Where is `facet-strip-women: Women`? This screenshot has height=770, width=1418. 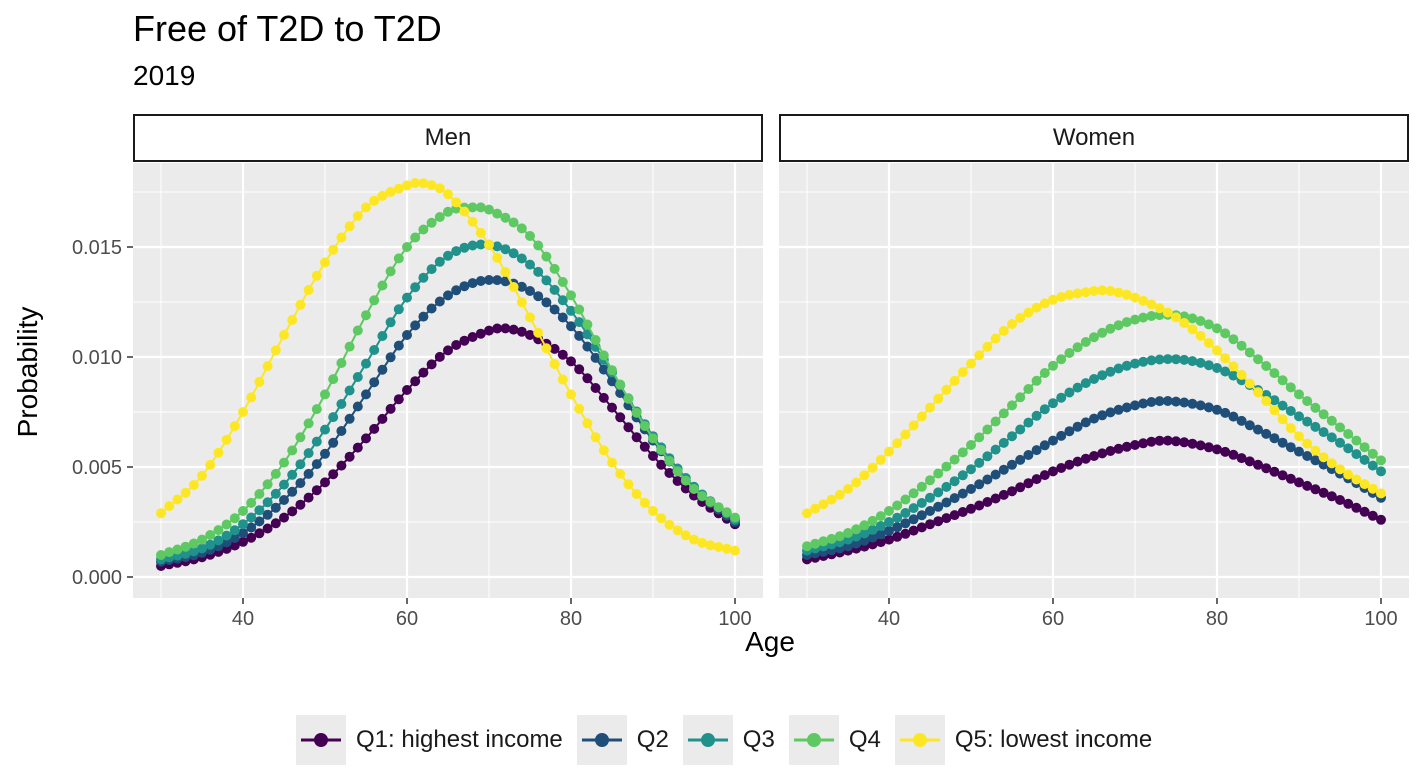
facet-strip-women: Women is located at coordinates (1094, 138).